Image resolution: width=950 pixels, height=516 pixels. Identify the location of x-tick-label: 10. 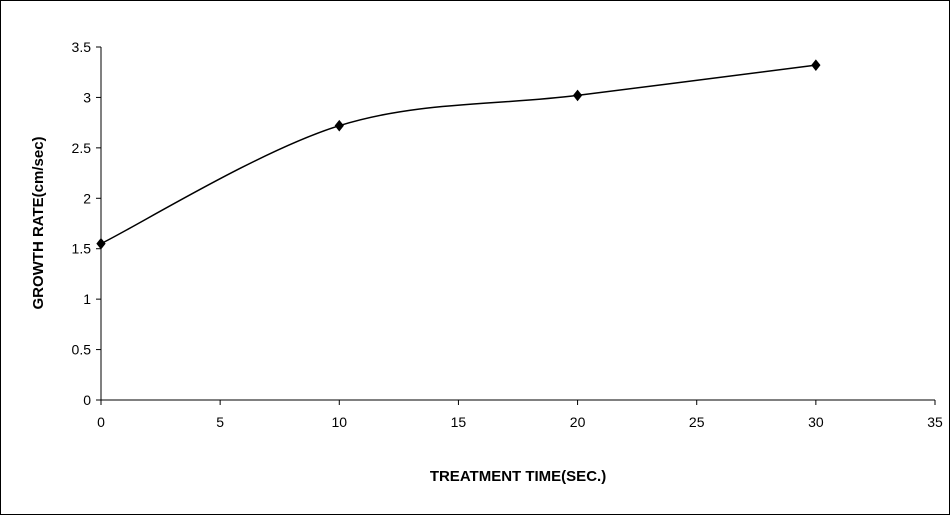
(339, 422).